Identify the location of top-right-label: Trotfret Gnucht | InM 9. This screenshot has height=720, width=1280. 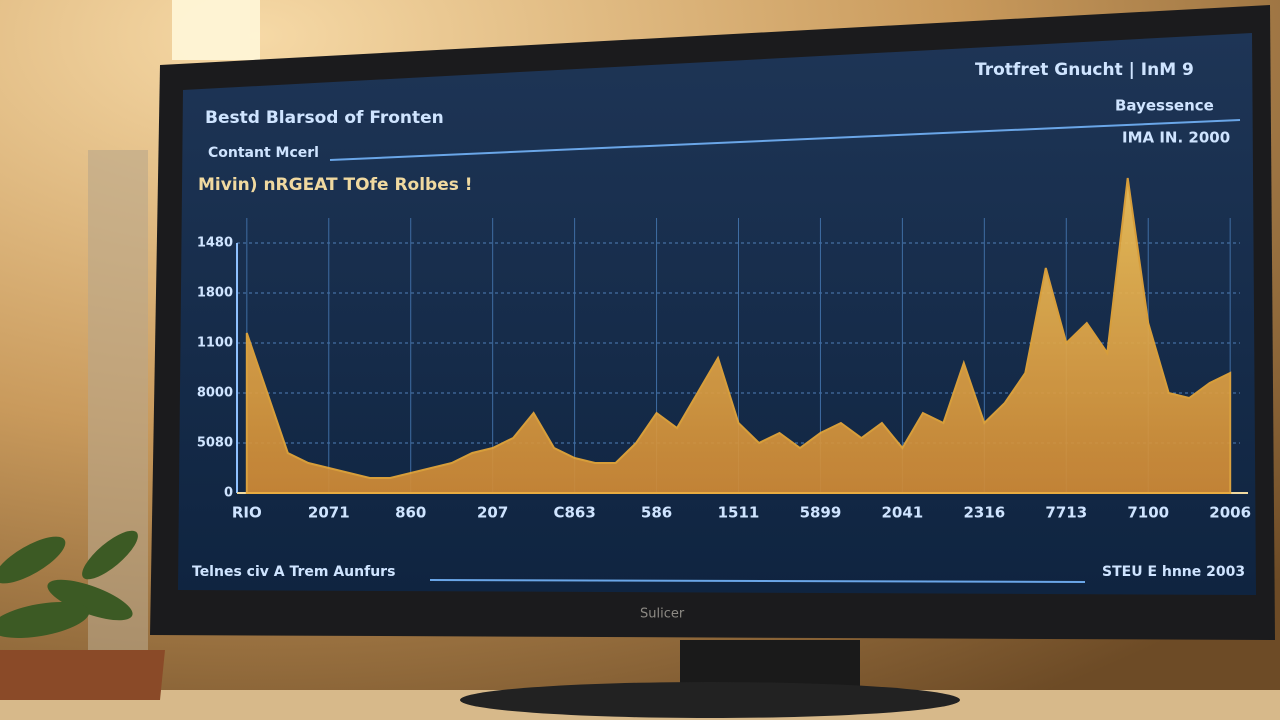
(1084, 70).